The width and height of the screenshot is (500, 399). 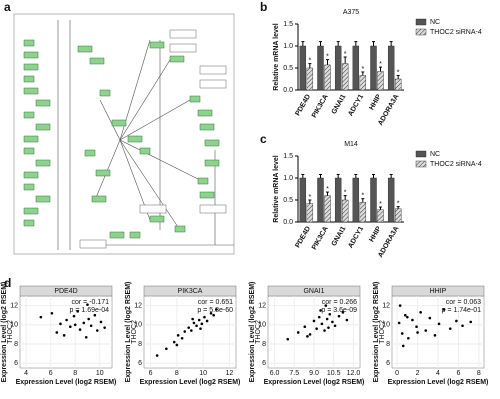 What do you see at coordinates (320, 238) in the screenshot?
I see `x-tick-label: PIK3CA` at bounding box center [320, 238].